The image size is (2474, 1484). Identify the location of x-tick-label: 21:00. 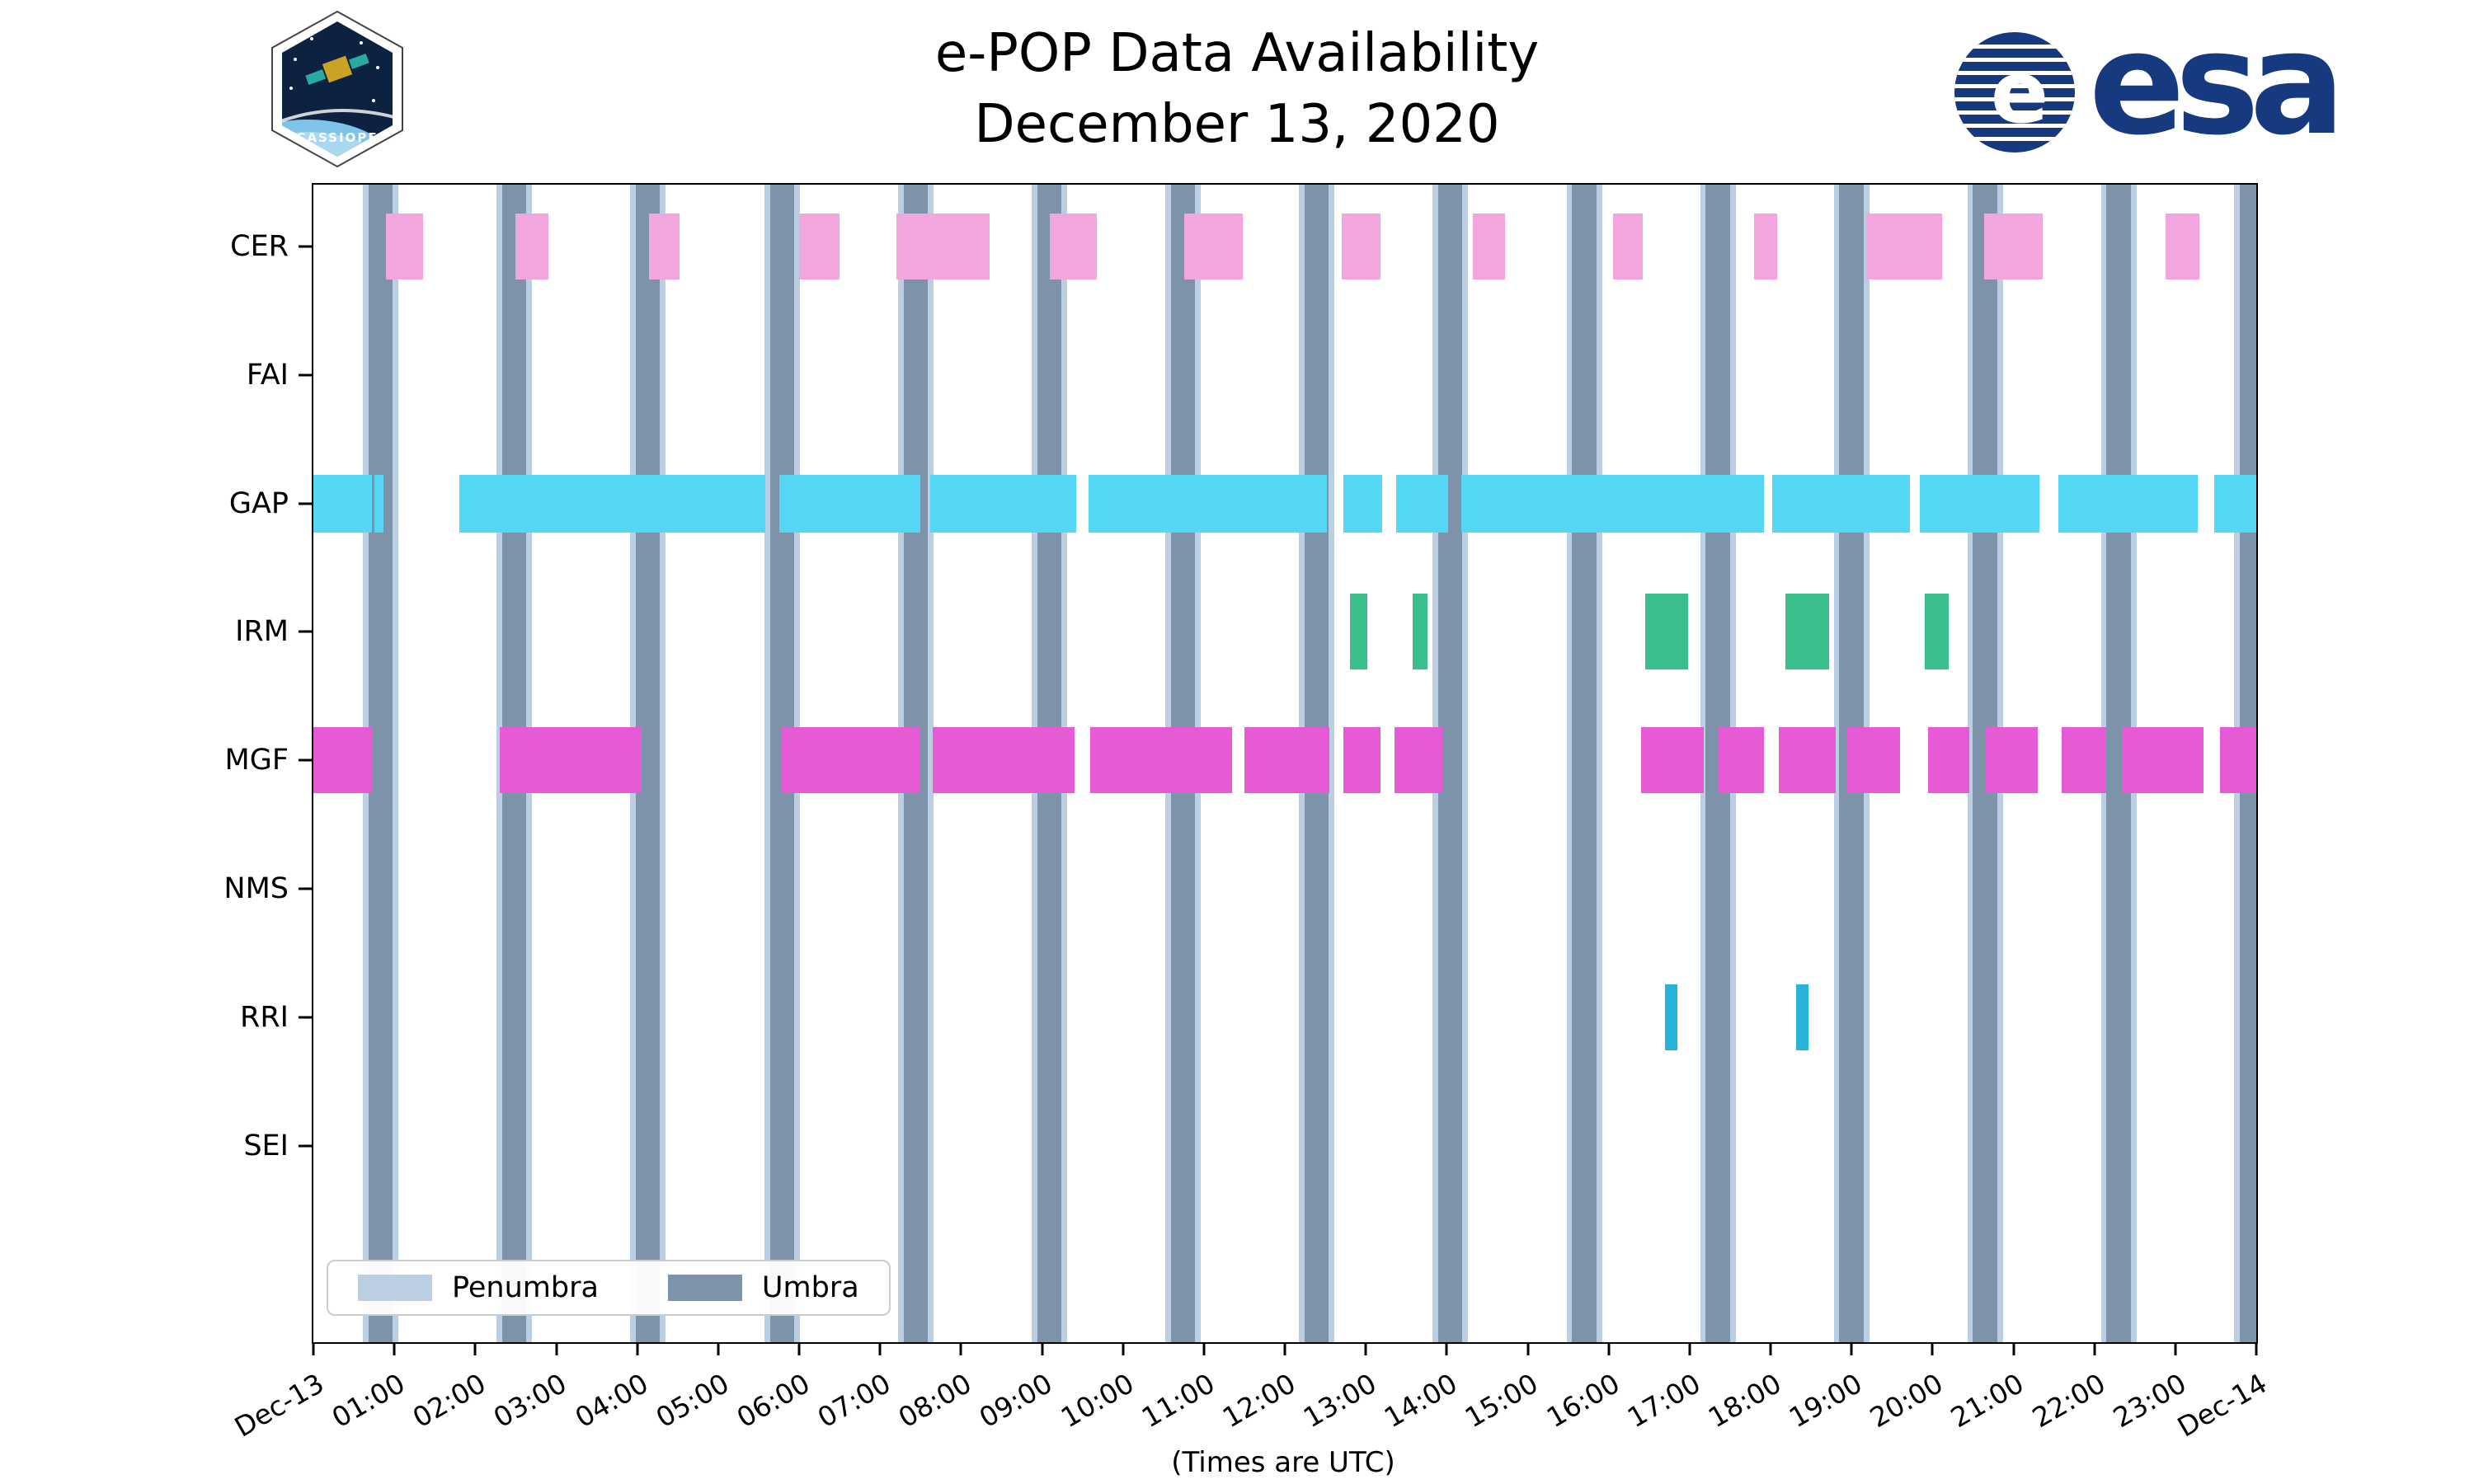
(1987, 1401).